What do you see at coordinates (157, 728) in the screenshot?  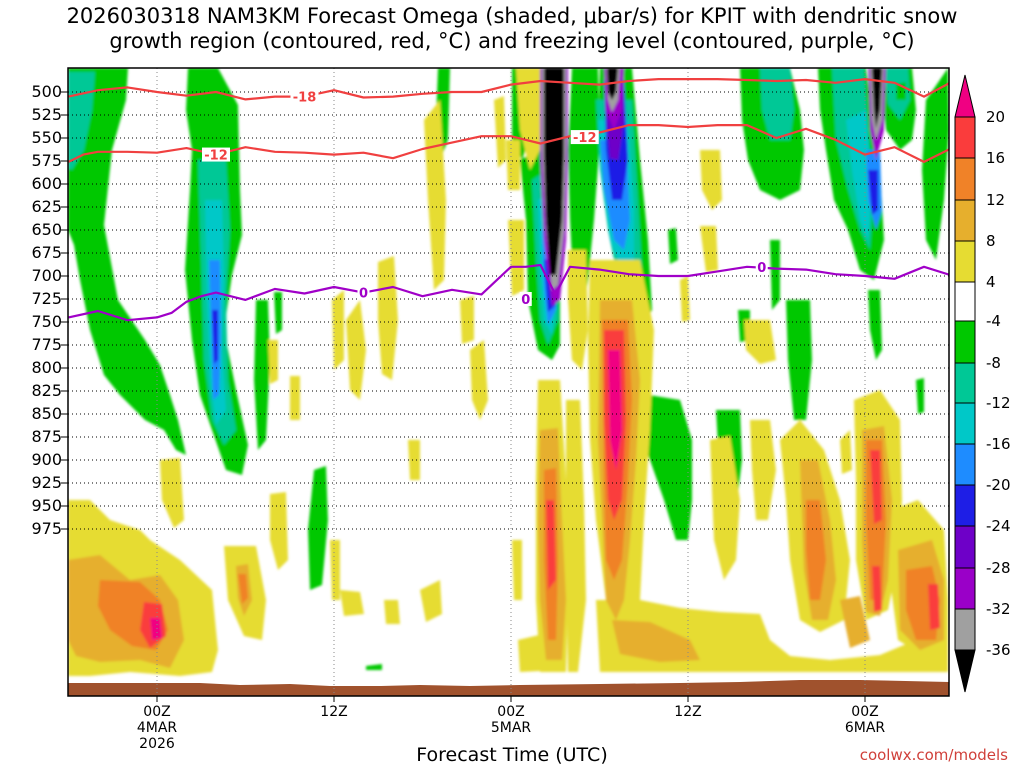 I see `x-tick-label: 4MAR` at bounding box center [157, 728].